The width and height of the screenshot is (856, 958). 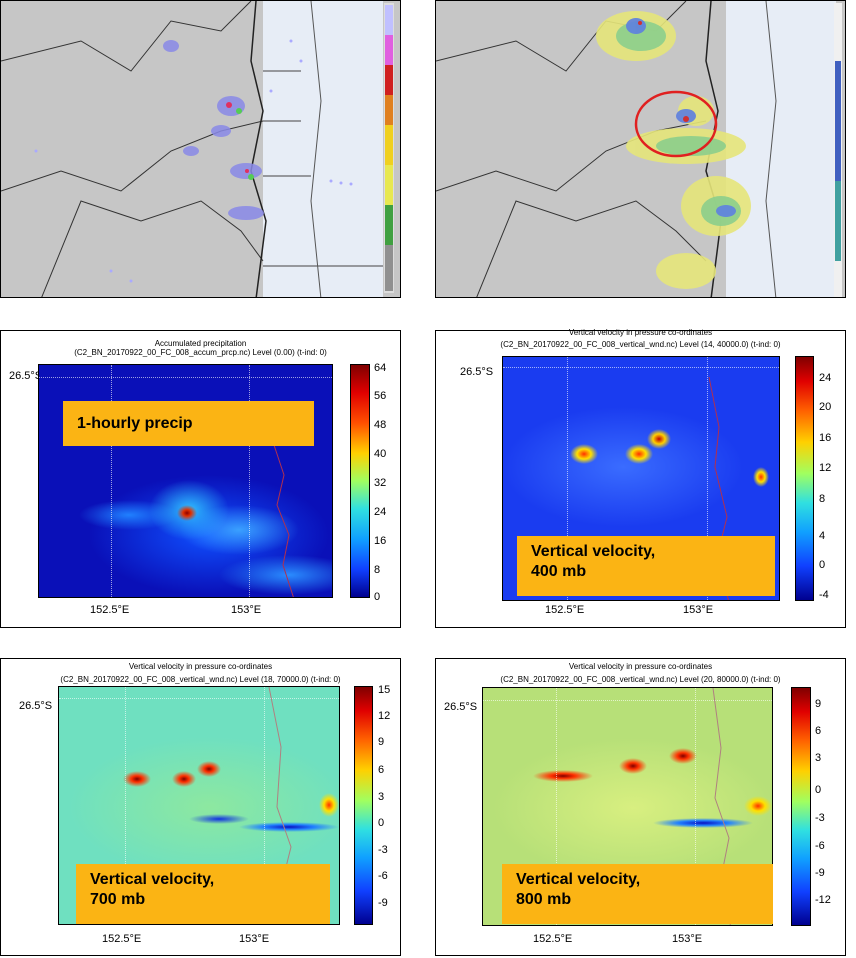 I want to click on w700-label-line2: 700 mb, so click(x=118, y=899).